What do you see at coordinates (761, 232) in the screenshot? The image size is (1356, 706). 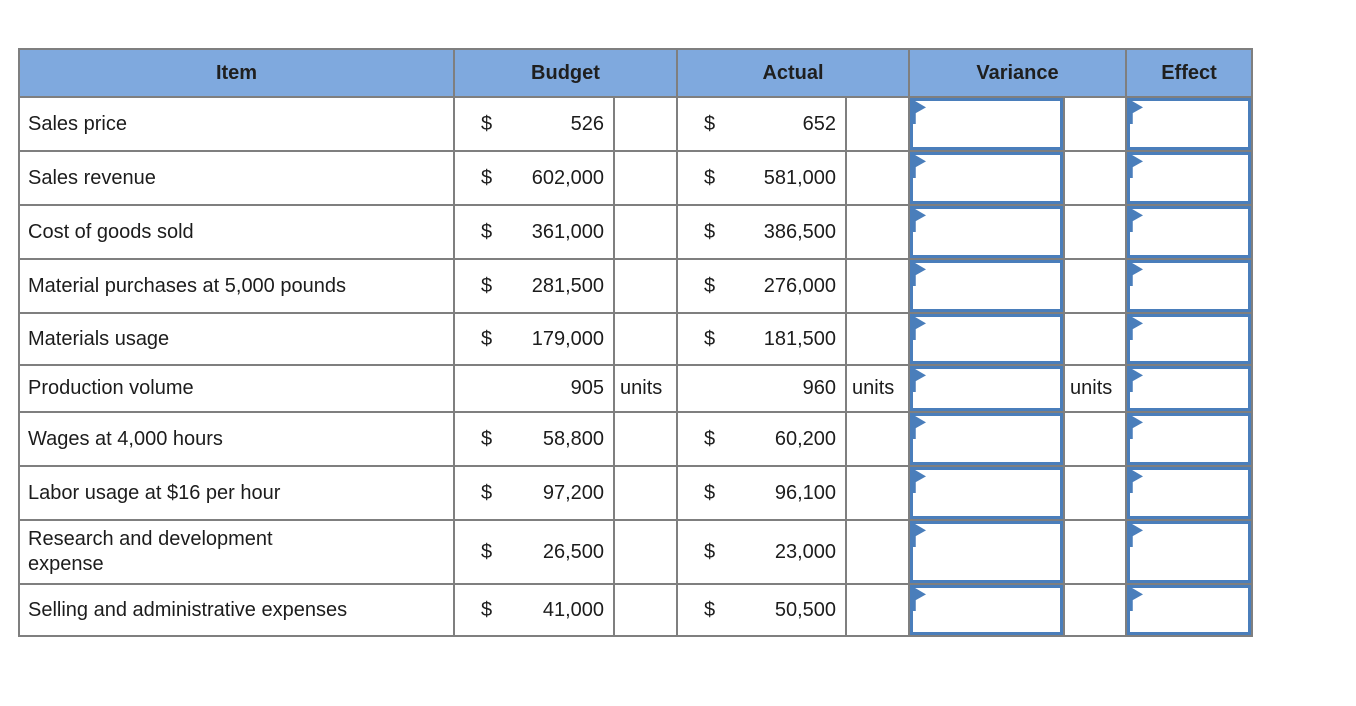 I see `actual-value-cell: $386,500` at bounding box center [761, 232].